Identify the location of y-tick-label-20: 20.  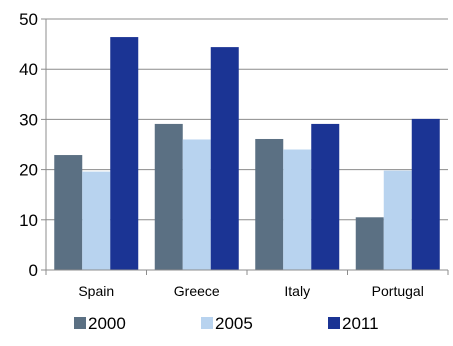
(28, 170).